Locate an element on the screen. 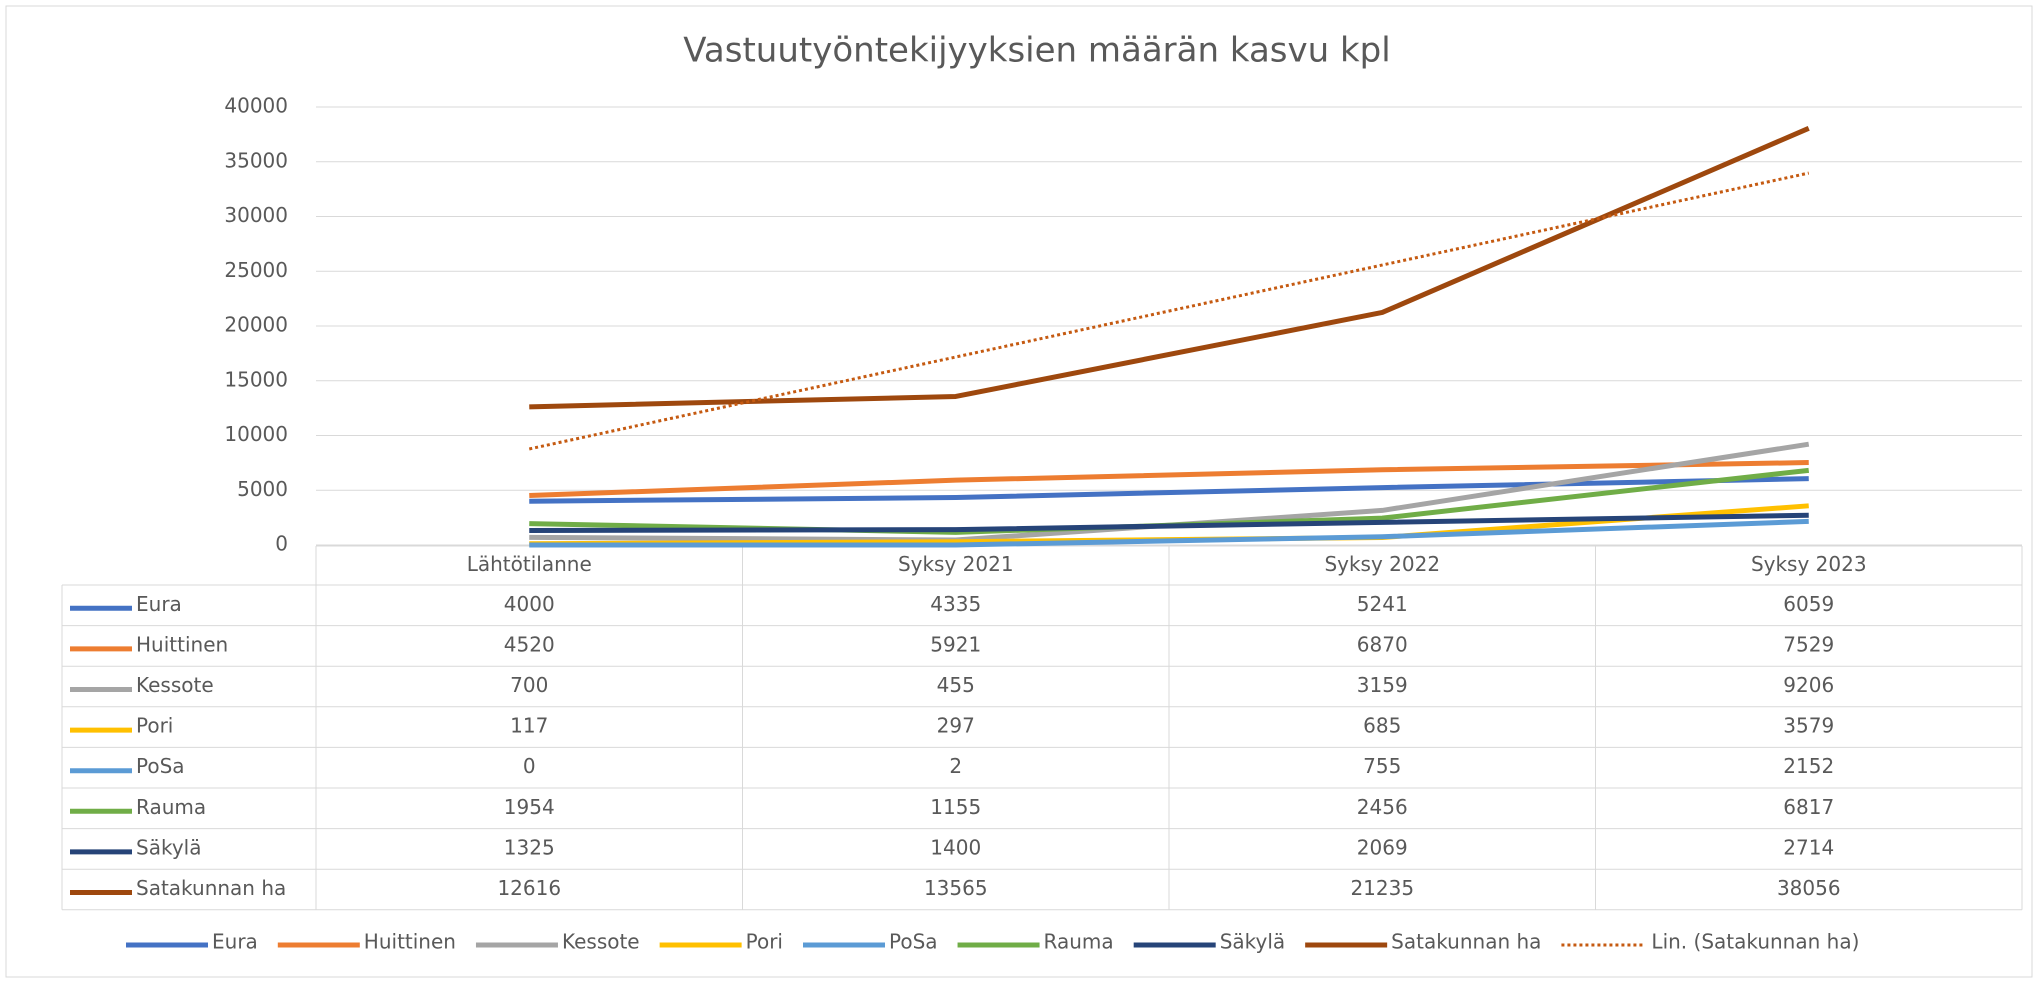 The width and height of the screenshot is (2038, 983). table-cell: 21235 is located at coordinates (1382, 888).